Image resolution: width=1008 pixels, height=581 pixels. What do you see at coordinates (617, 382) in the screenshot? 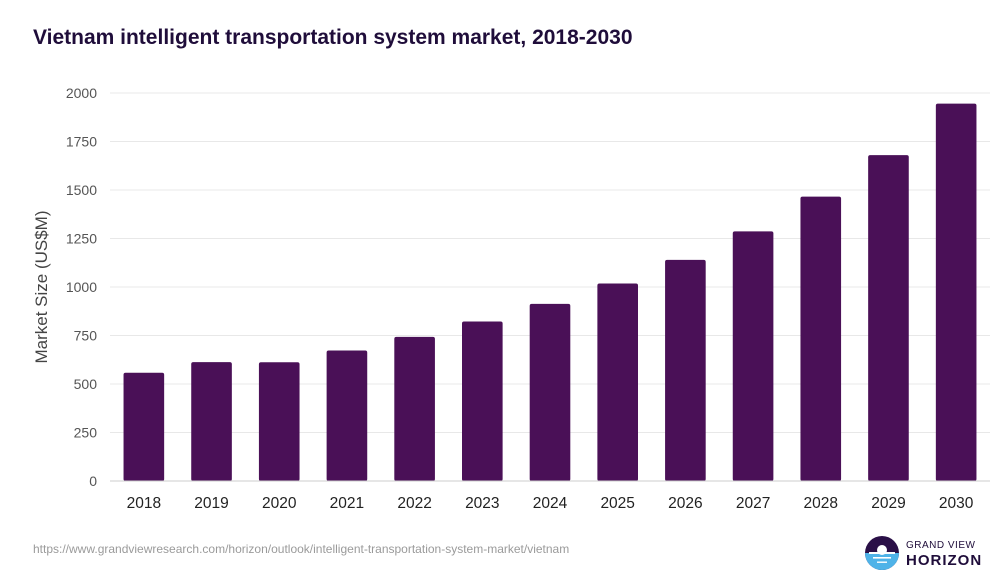
I see `bar-2025` at bounding box center [617, 382].